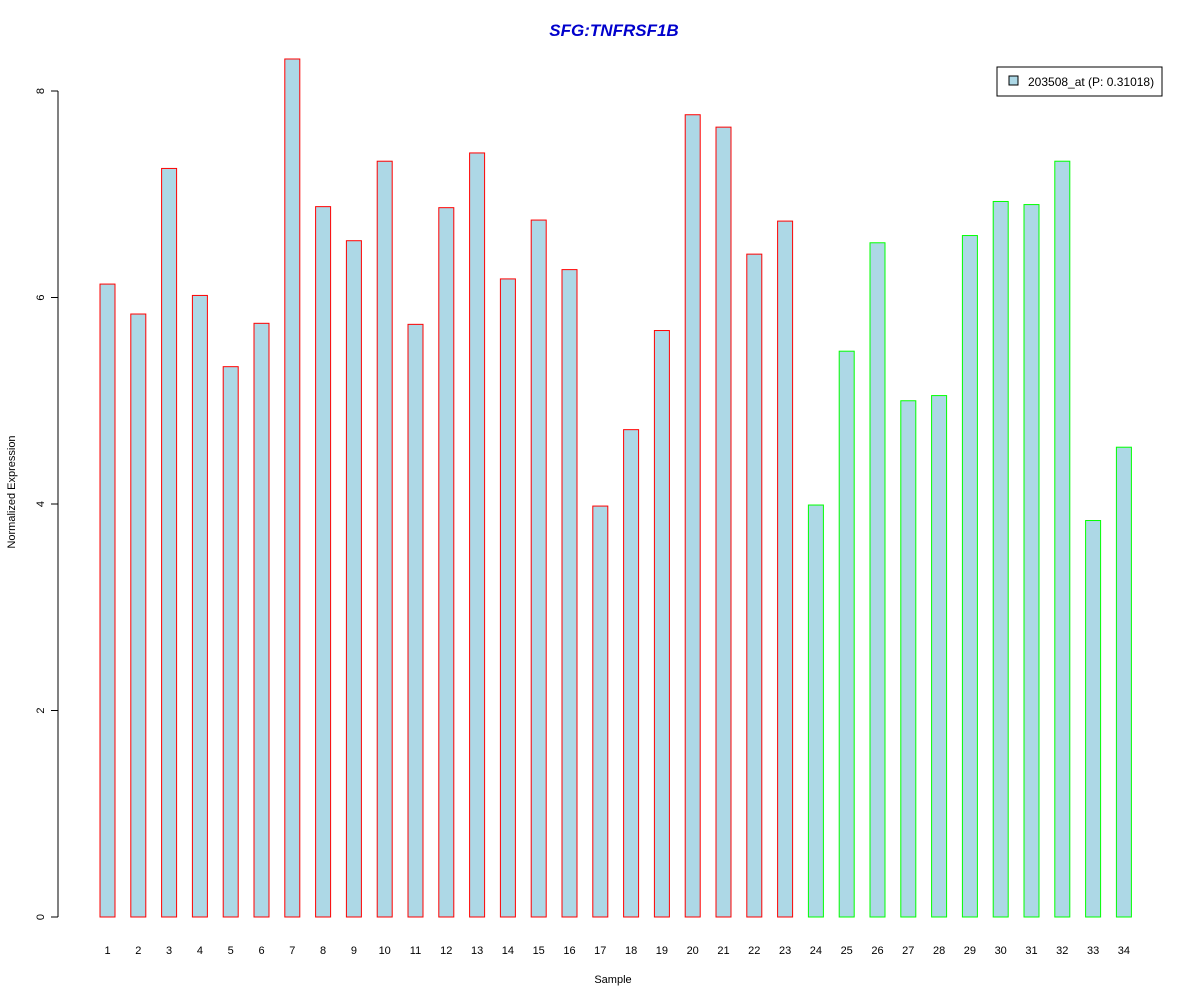 This screenshot has width=1200, height=1000. I want to click on x-tick-label: 14, so click(508, 951).